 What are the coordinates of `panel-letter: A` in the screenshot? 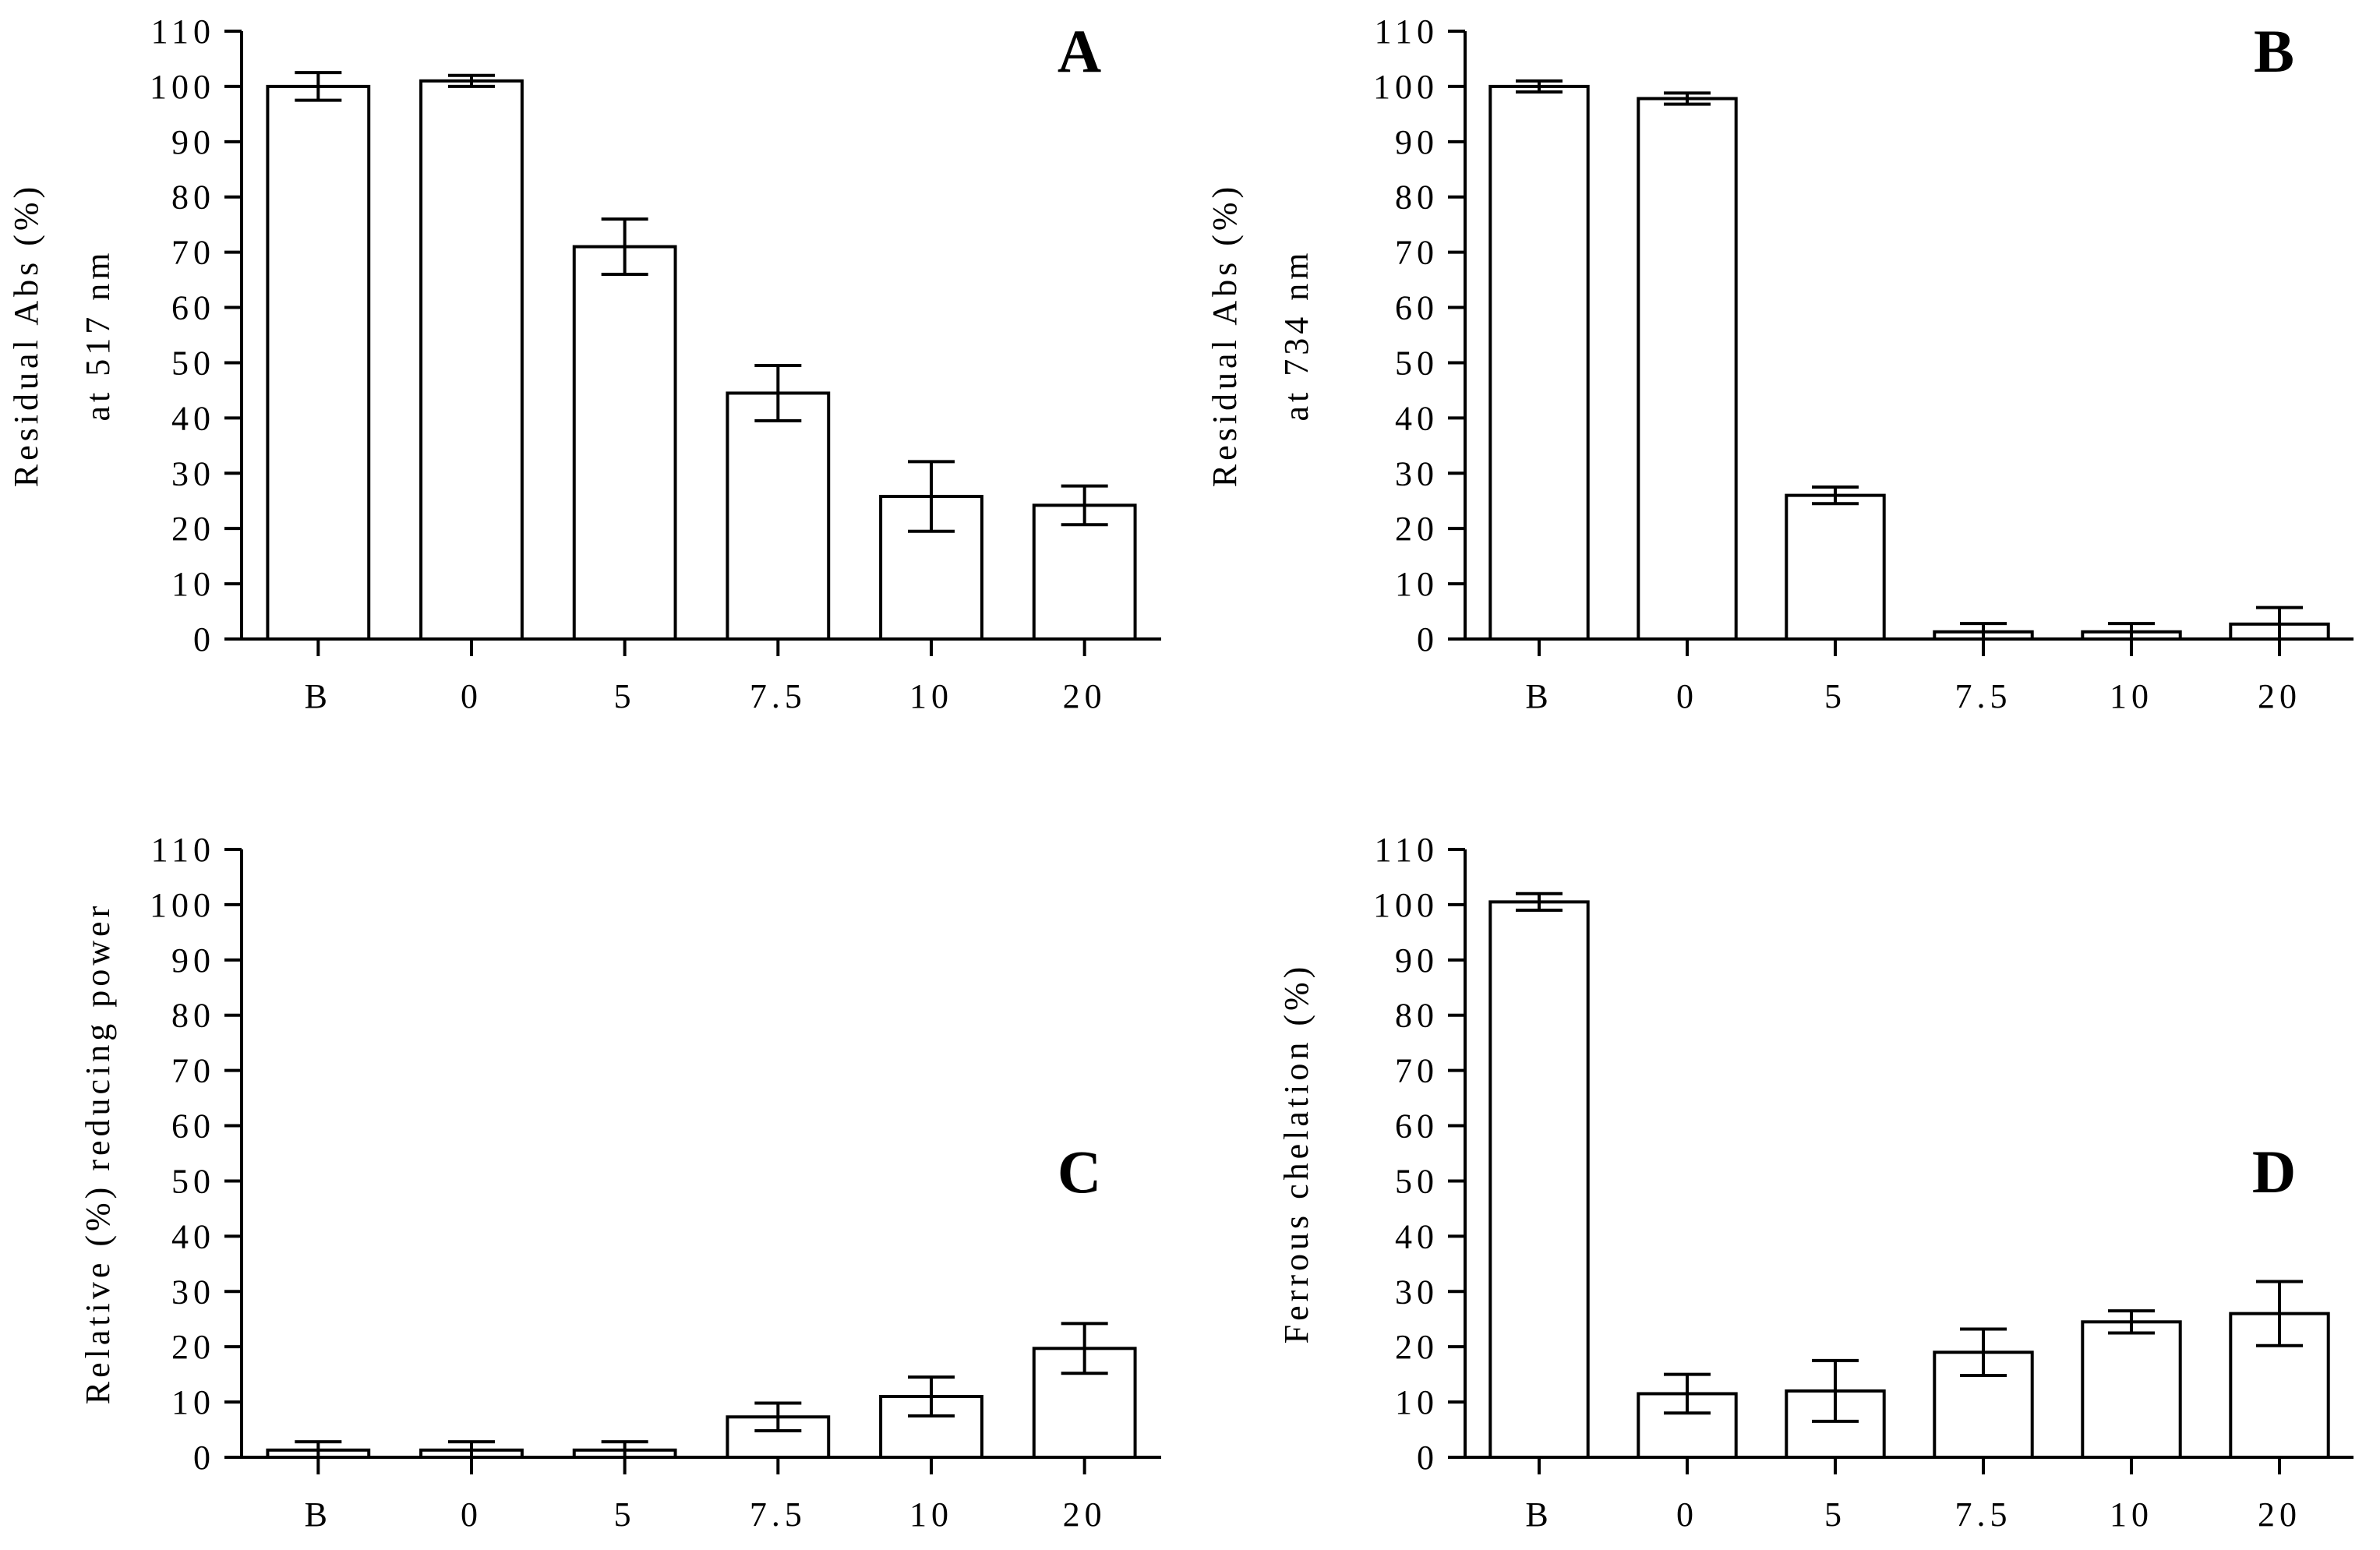 It's located at (1080, 51).